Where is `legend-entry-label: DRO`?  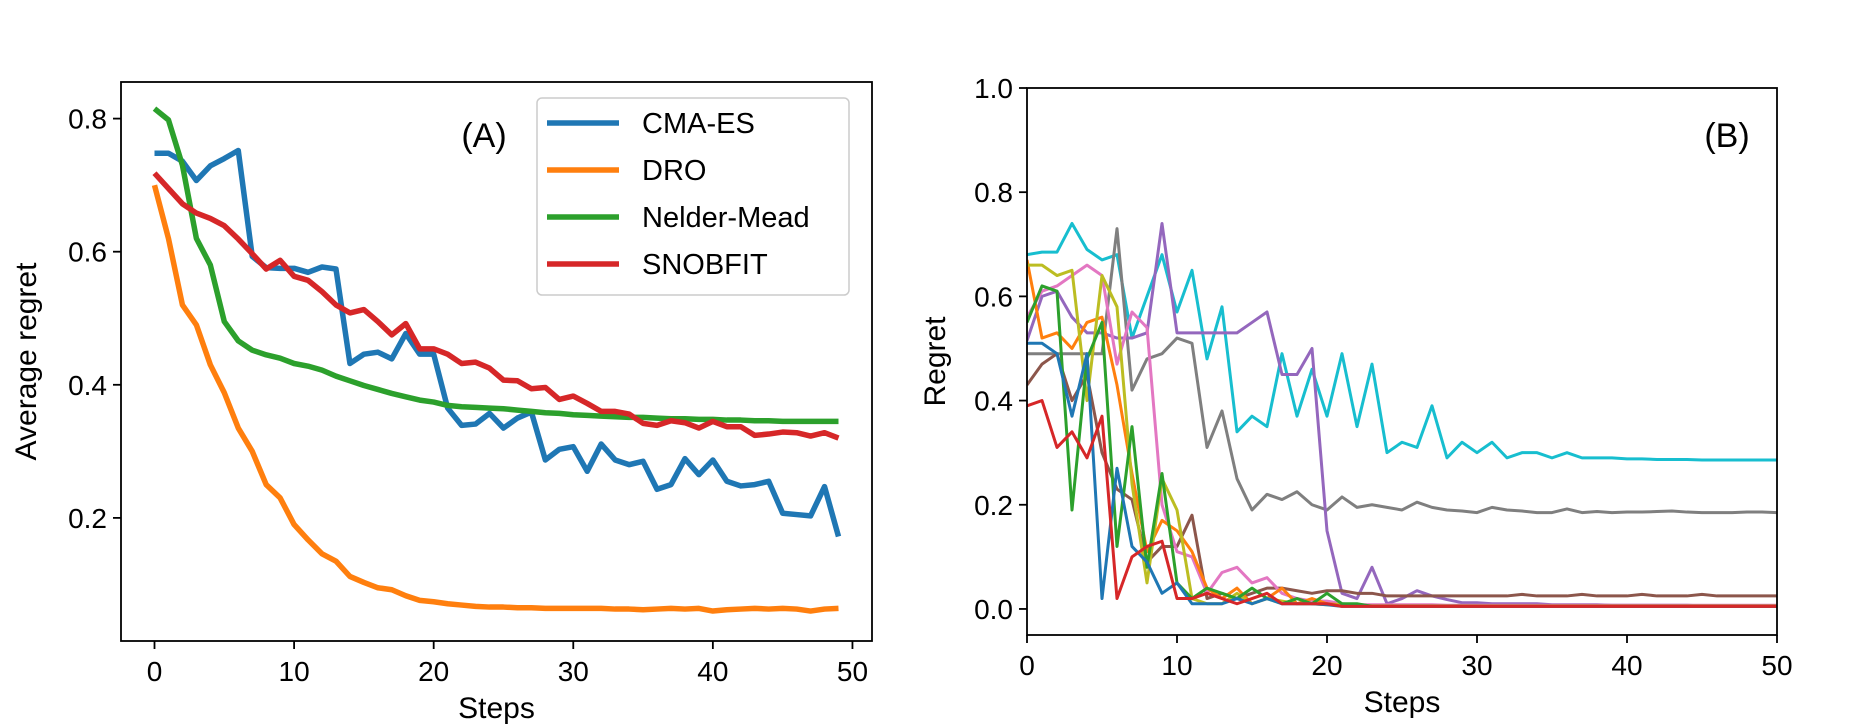
legend-entry-label: DRO is located at coordinates (674, 171).